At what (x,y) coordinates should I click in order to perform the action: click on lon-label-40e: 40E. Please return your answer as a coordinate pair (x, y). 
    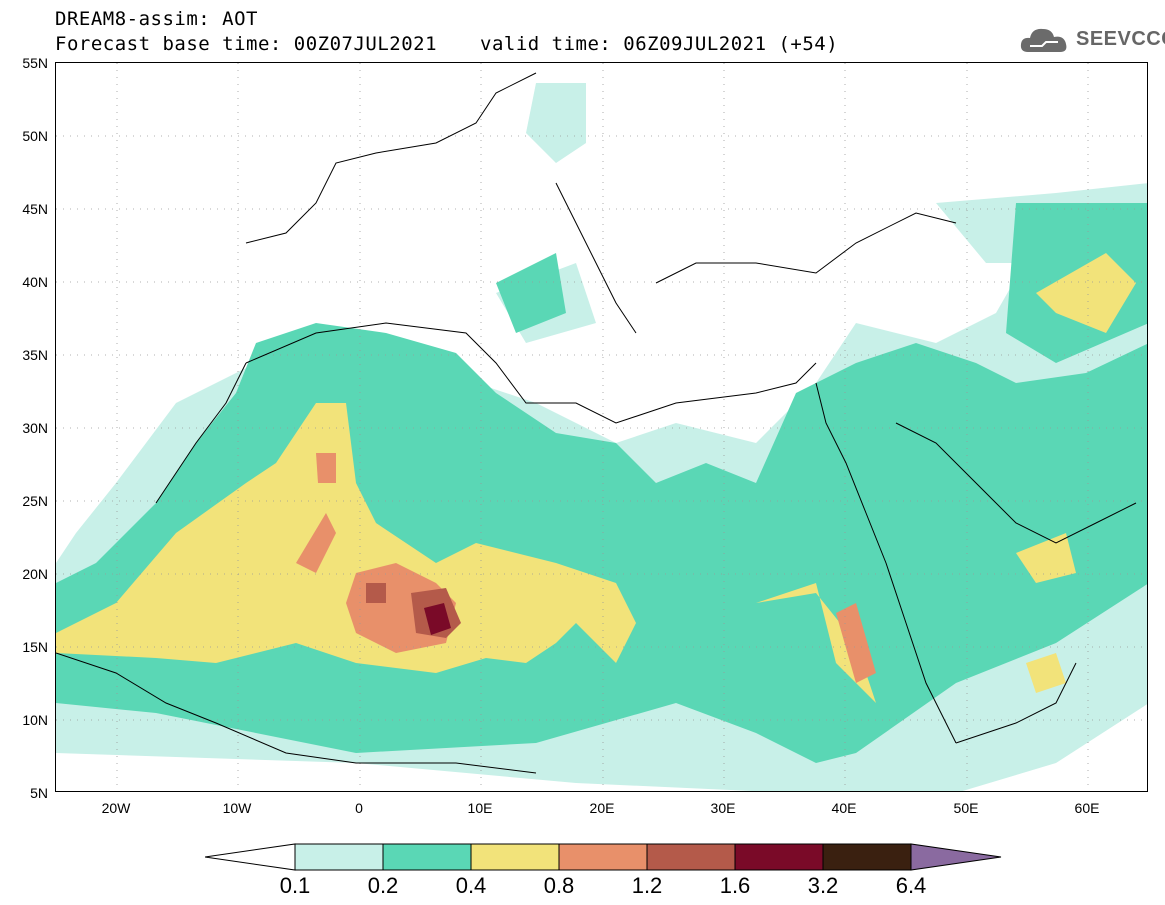
    Looking at the image, I should click on (844, 808).